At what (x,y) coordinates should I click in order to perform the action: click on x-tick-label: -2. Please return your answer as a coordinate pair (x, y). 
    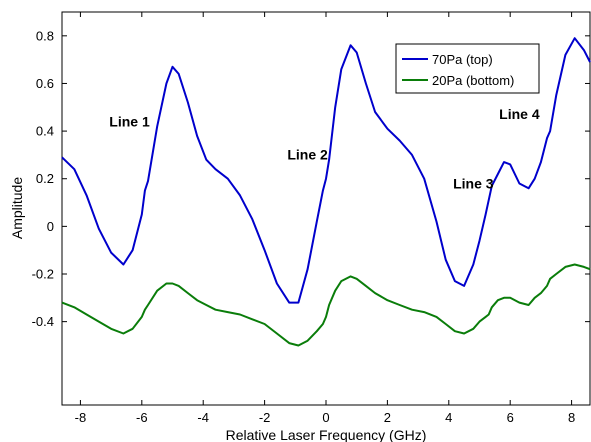
    Looking at the image, I should click on (265, 417).